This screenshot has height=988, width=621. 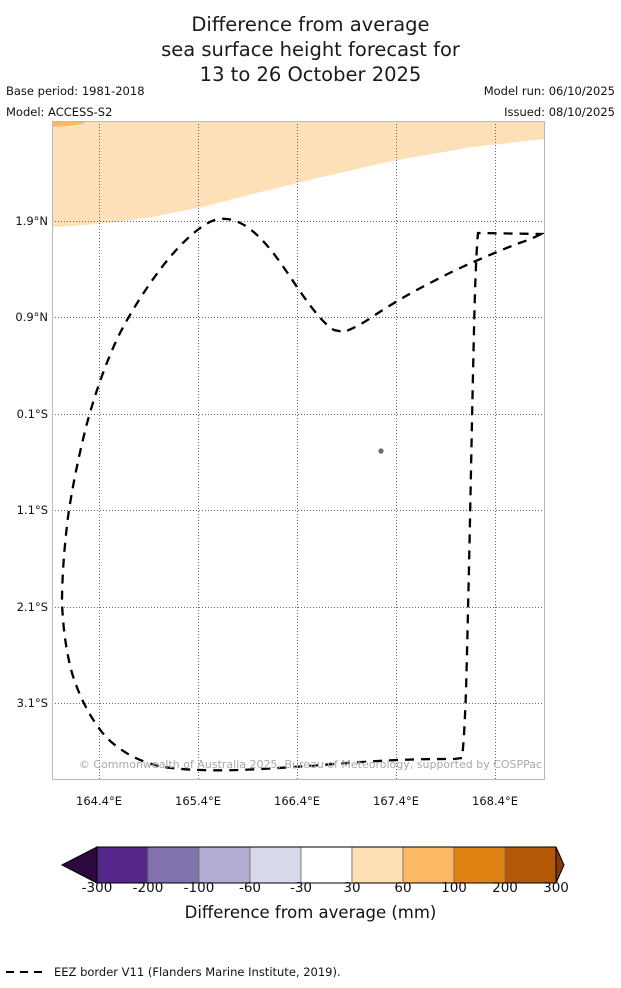 I want to click on colorbar-tick-label: -200, so click(x=148, y=888).